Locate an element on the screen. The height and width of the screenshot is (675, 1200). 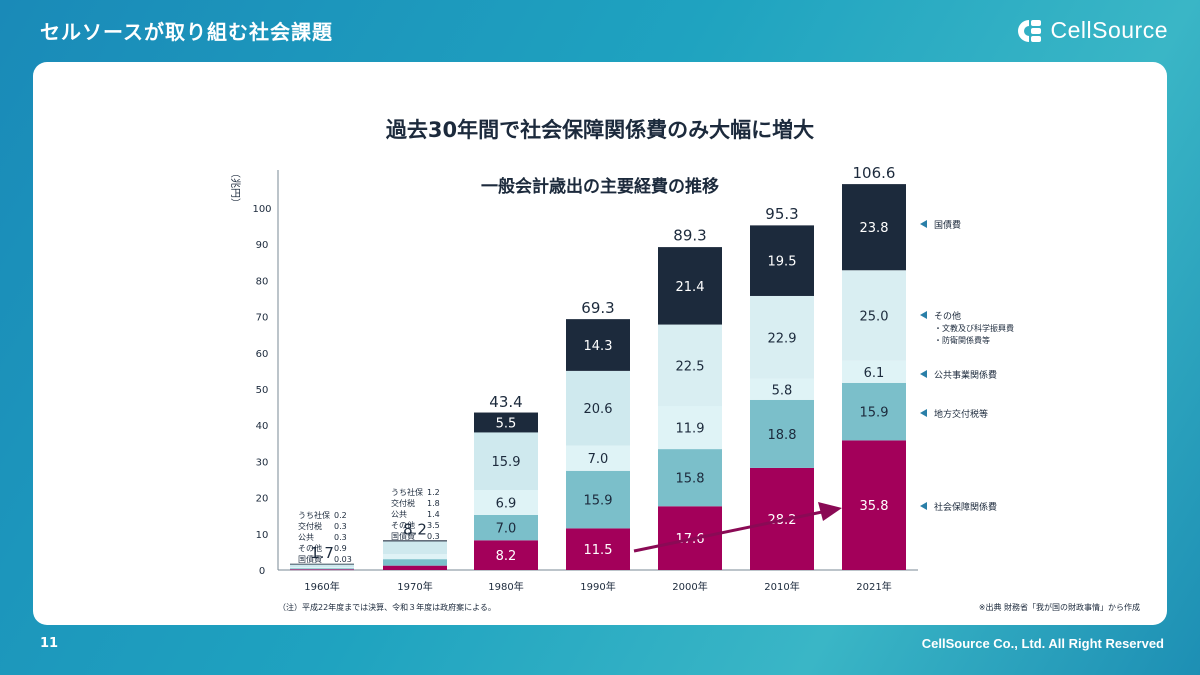
bar-value-label: 5.8 is located at coordinates (782, 390).